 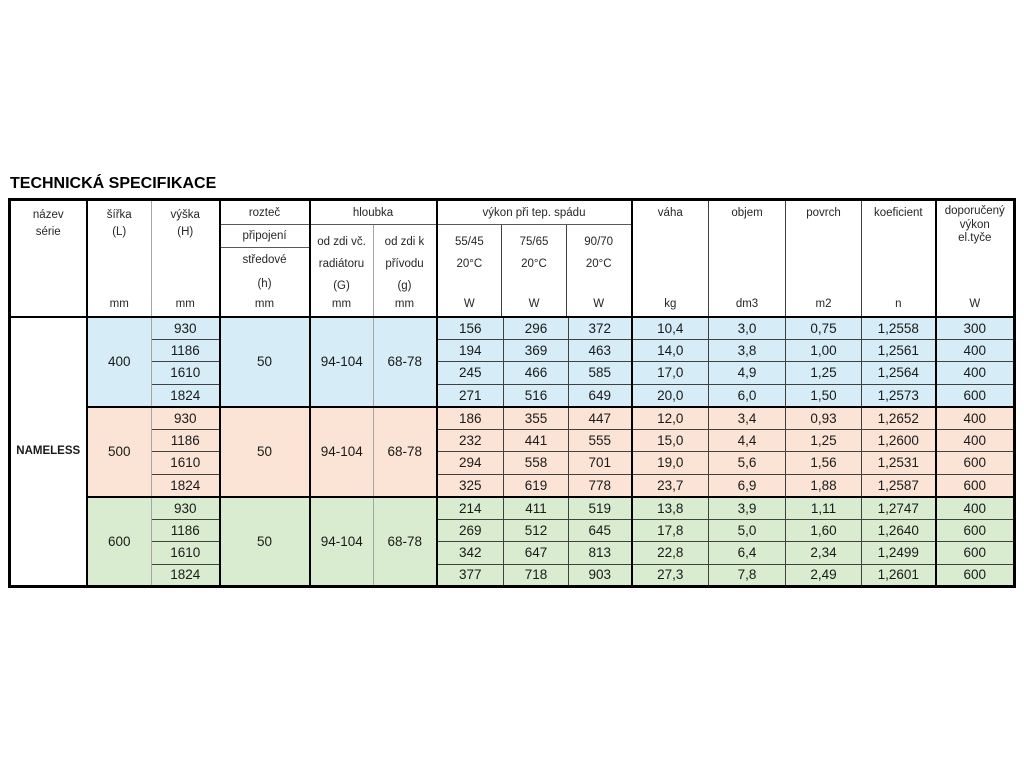 I want to click on cell-povrch: 0,93, so click(x=823, y=417).